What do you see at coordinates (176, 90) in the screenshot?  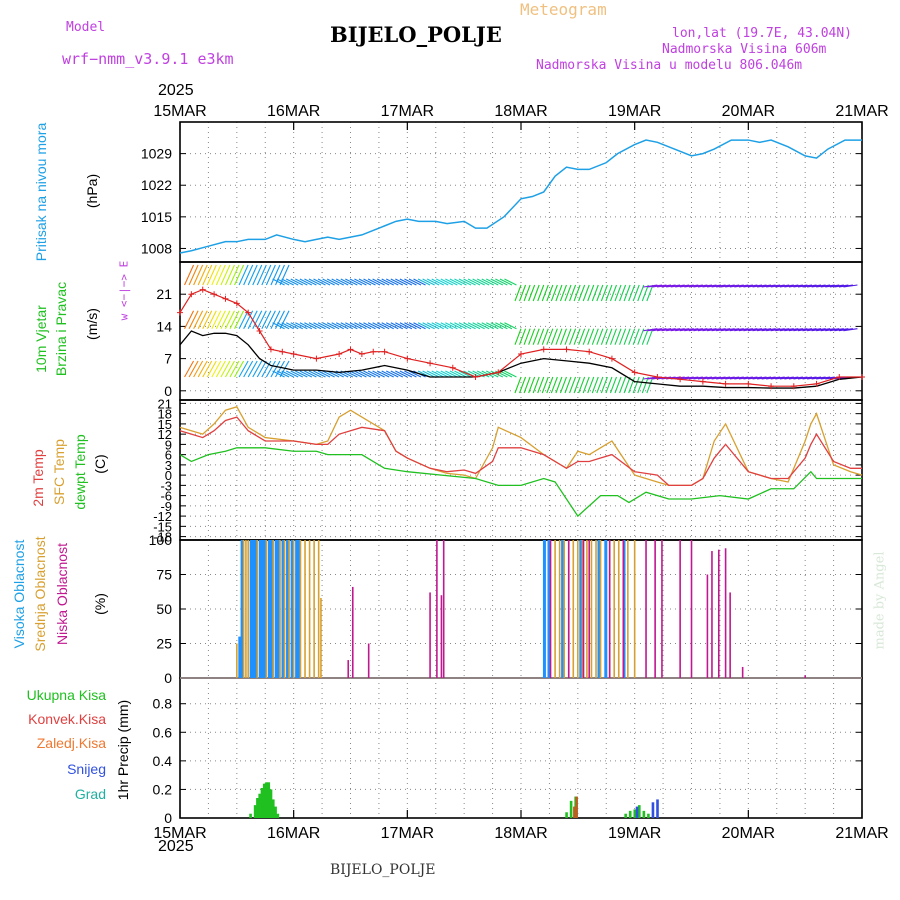 I see `year-label-top: 2025` at bounding box center [176, 90].